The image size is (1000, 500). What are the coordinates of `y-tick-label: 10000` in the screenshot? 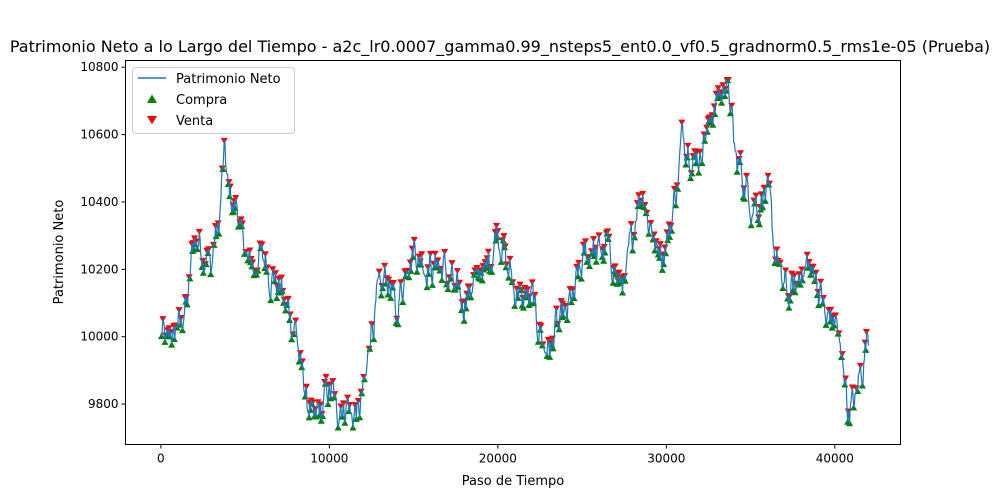 It's located at (99, 337).